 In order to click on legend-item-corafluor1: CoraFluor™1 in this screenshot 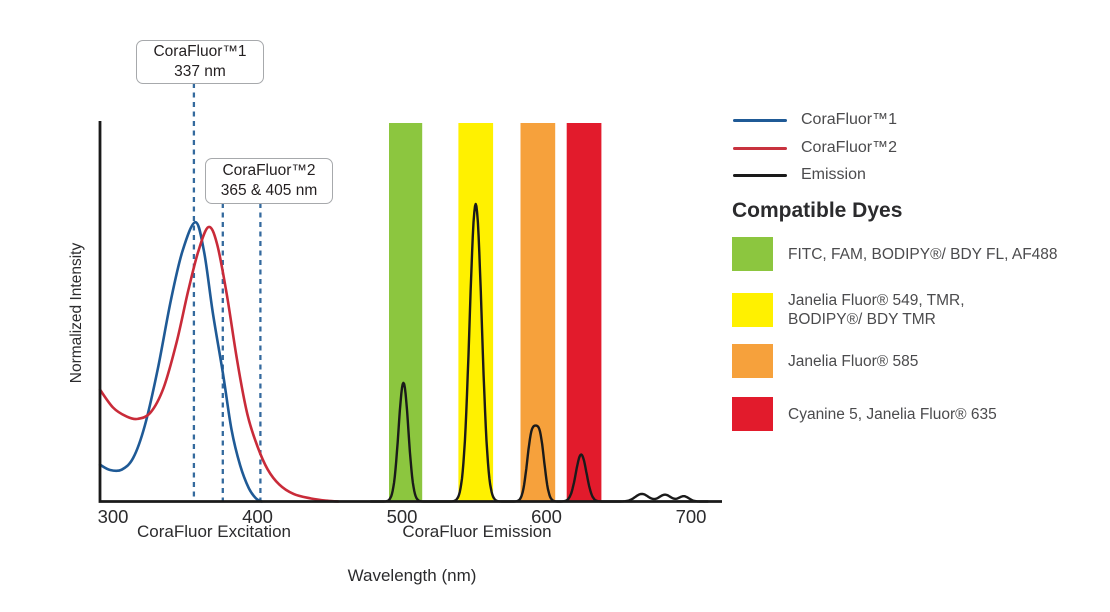, I will do `click(815, 120)`.